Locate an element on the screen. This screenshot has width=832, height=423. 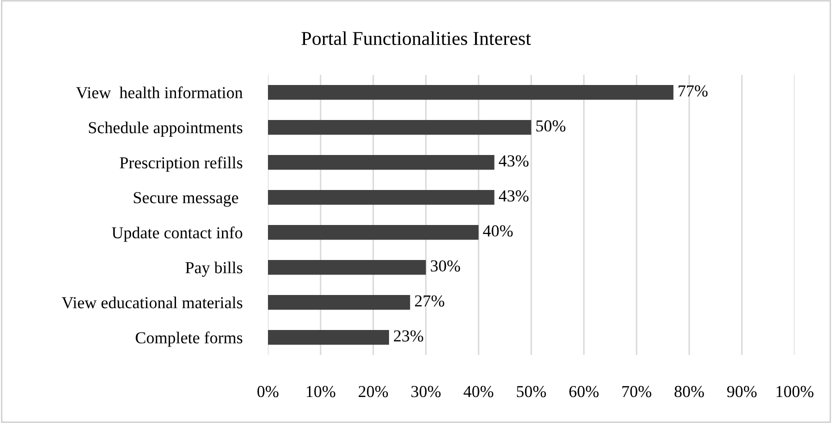
data-label: 77% is located at coordinates (693, 91).